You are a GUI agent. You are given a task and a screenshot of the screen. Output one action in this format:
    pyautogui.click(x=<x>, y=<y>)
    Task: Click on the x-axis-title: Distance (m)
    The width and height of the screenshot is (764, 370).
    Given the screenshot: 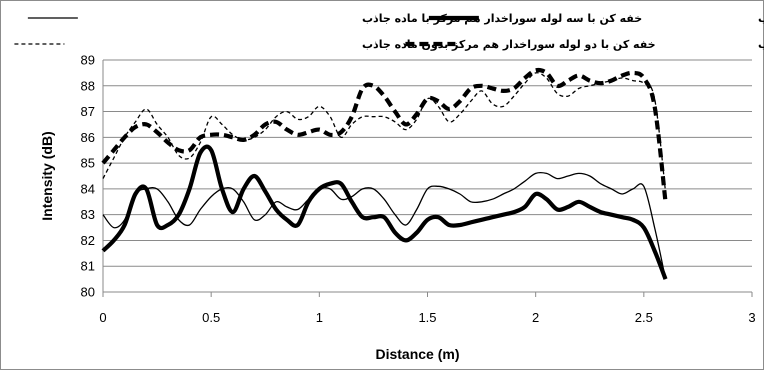 What is the action you would take?
    pyautogui.click(x=417, y=354)
    